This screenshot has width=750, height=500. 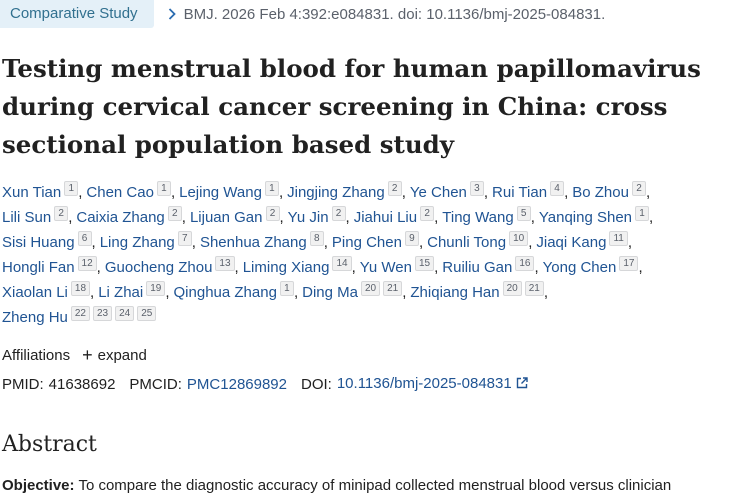 I want to click on affiliation-marker: 18, so click(x=80, y=288).